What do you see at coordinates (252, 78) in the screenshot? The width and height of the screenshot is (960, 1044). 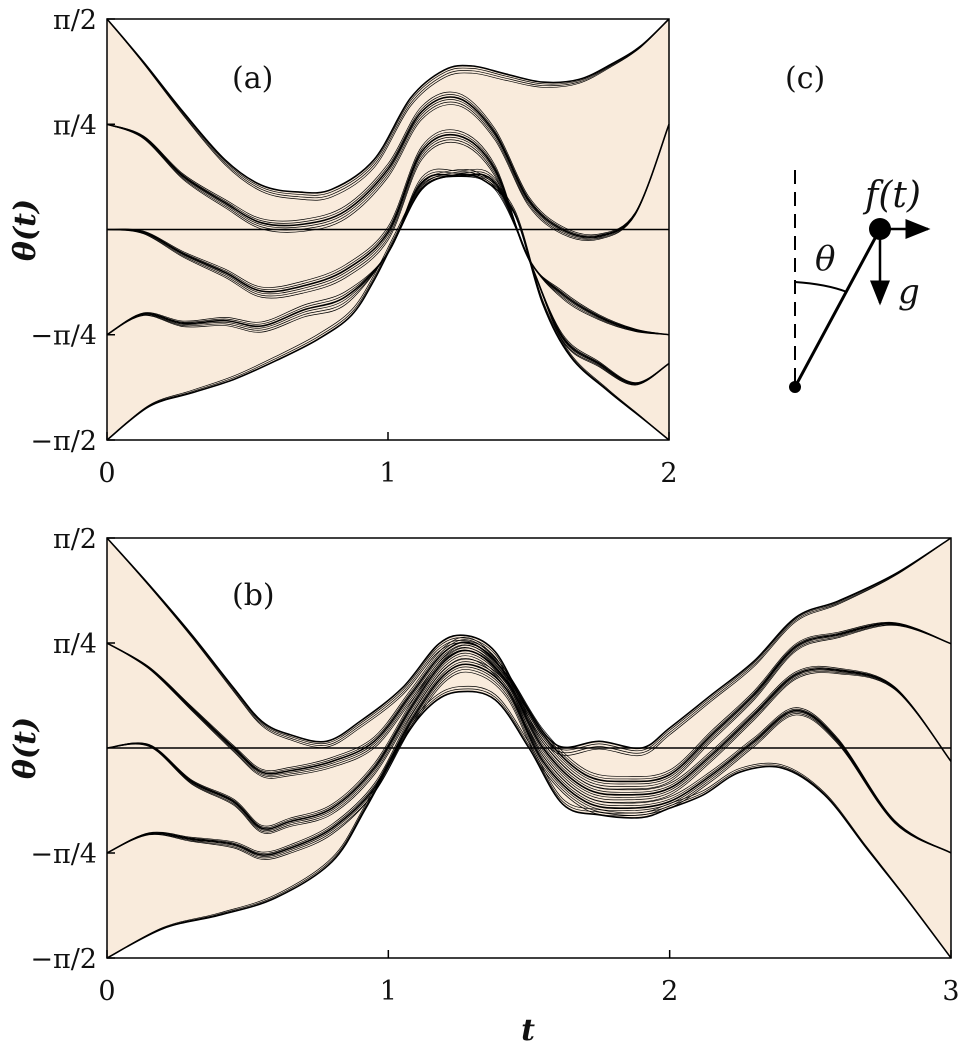 I see `panel-a-label: (a)` at bounding box center [252, 78].